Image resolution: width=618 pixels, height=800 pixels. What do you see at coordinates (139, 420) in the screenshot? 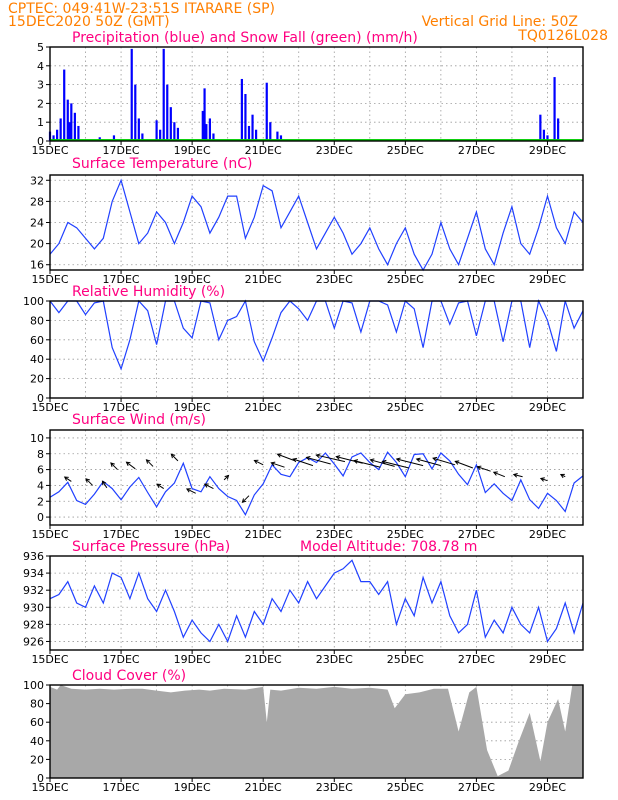
I see `panel-title: Surface Wind (m/s)` at bounding box center [139, 420].